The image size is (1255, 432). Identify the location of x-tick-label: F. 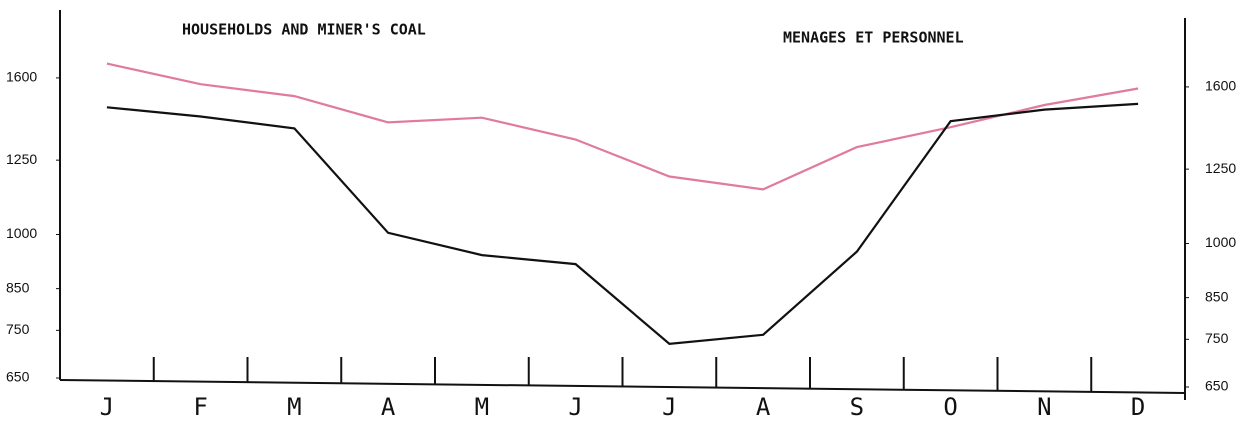
(200, 407).